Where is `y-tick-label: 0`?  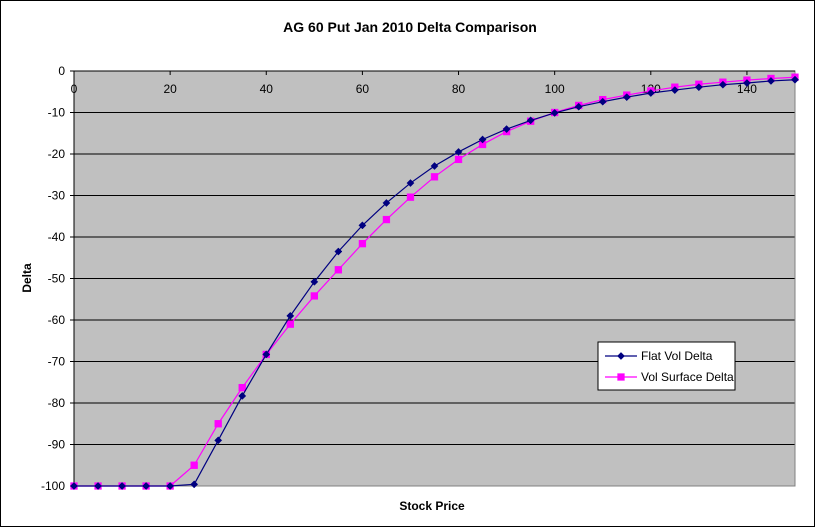
y-tick-label: 0 is located at coordinates (61, 71).